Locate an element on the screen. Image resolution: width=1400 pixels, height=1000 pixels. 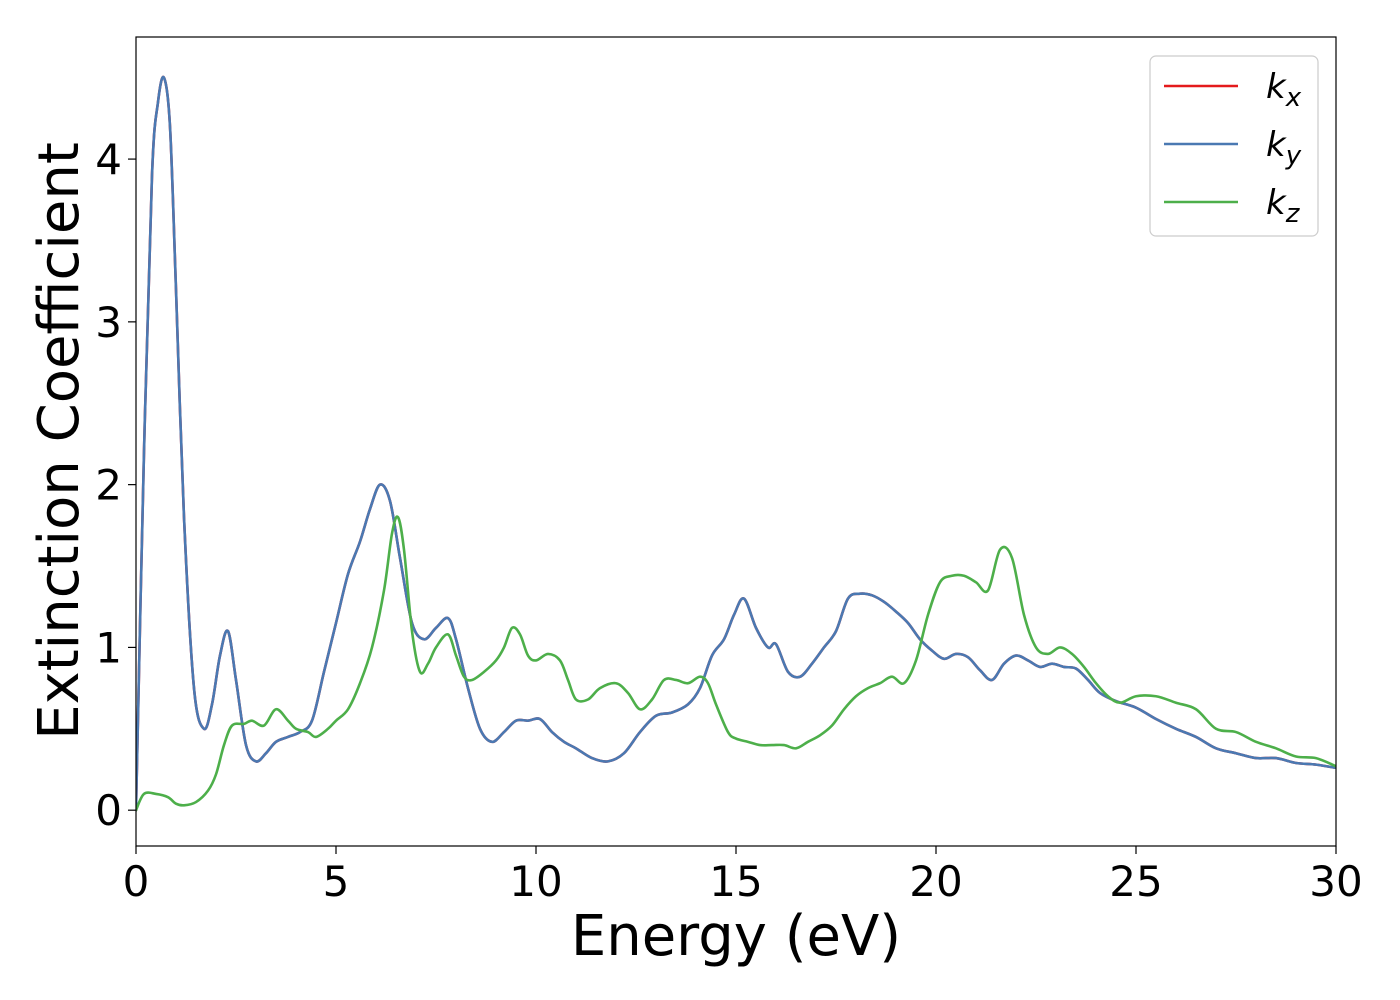
x-axis-ticks: 0 5 10 15 20 25 30 is located at coordinates (743, 876).